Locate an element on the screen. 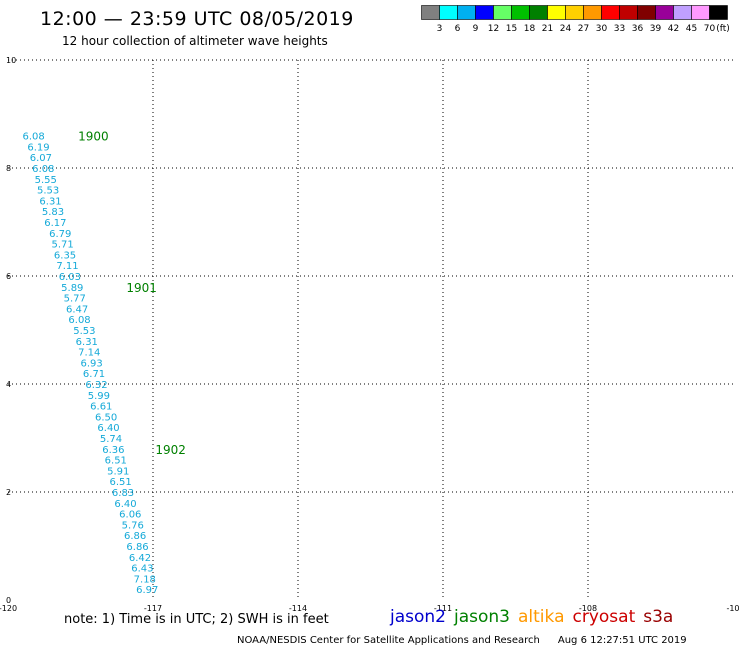 Image resolution: width=740 pixels, height=650 pixels. x-tick-label: -120 is located at coordinates (8, 608).